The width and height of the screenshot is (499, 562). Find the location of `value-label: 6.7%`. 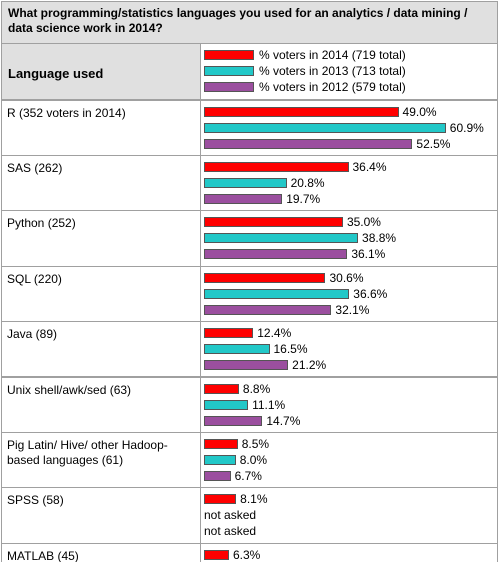

value-label: 6.7% is located at coordinates (248, 475).